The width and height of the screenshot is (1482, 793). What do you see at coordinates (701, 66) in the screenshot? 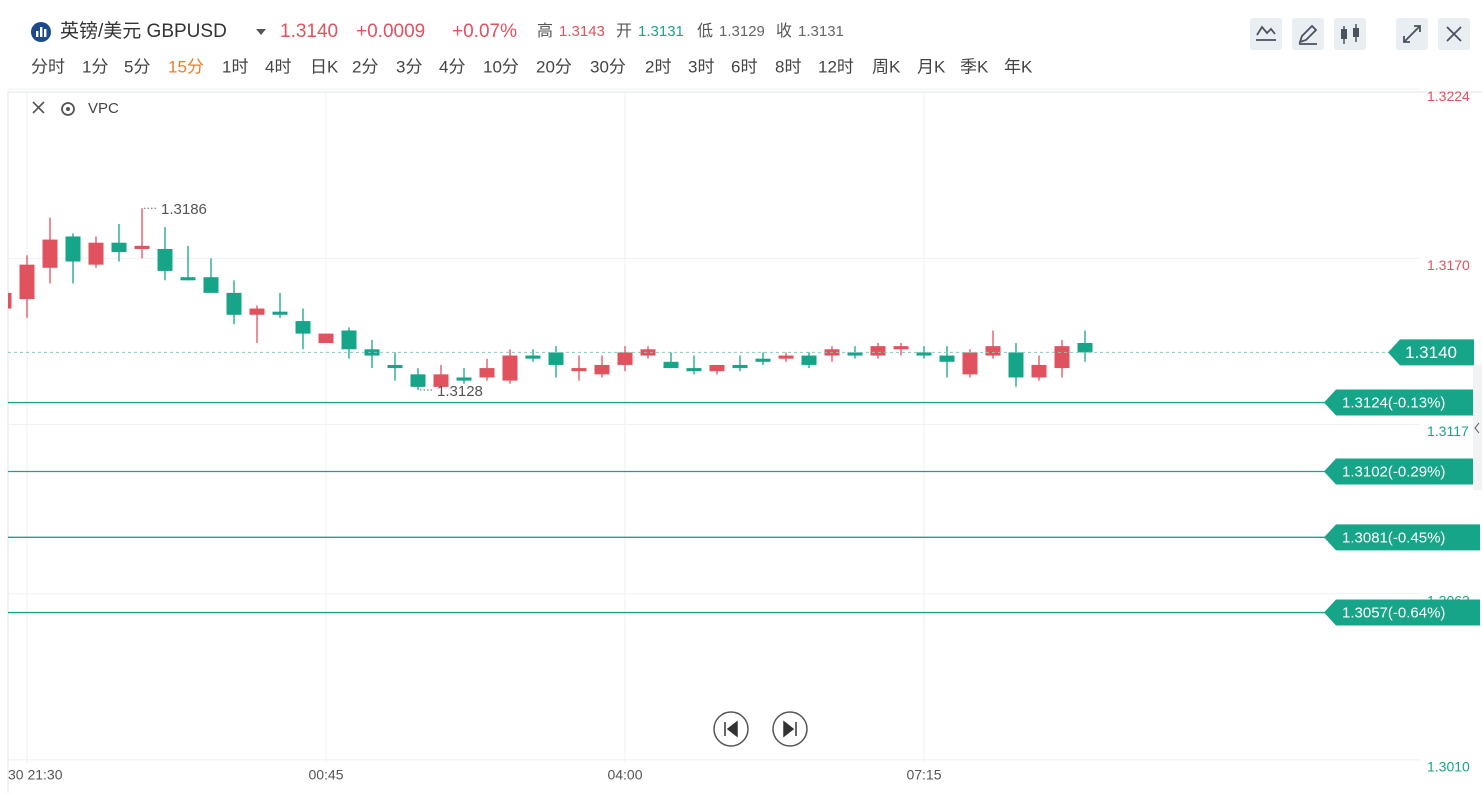
I see `interval-option: 3时` at bounding box center [701, 66].